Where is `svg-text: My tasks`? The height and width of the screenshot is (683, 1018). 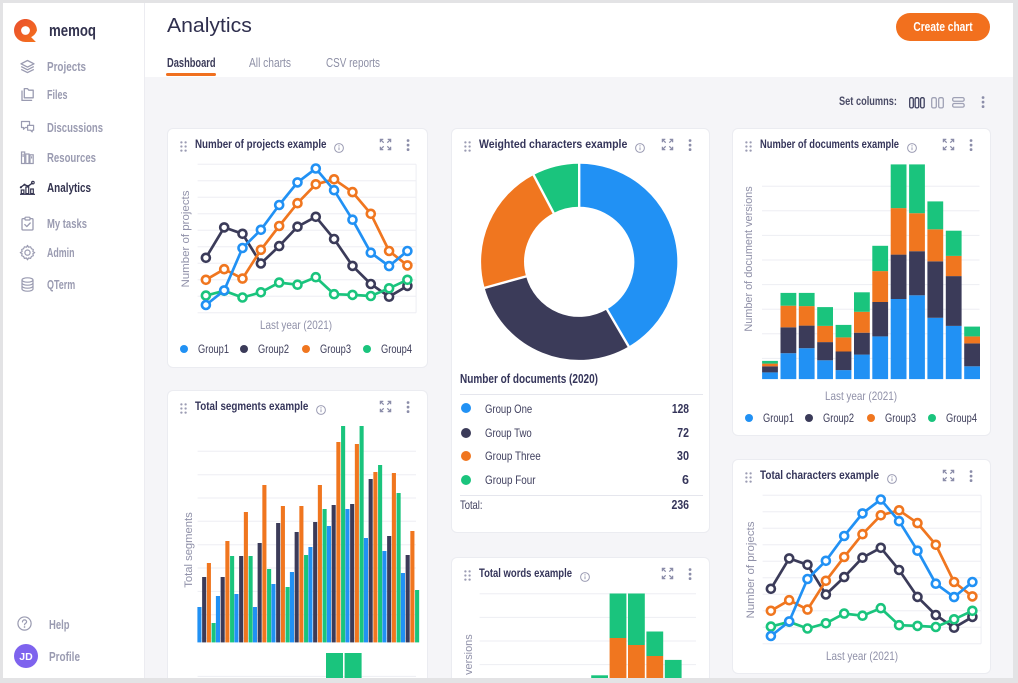
svg-text: My tasks is located at coordinates (67, 224).